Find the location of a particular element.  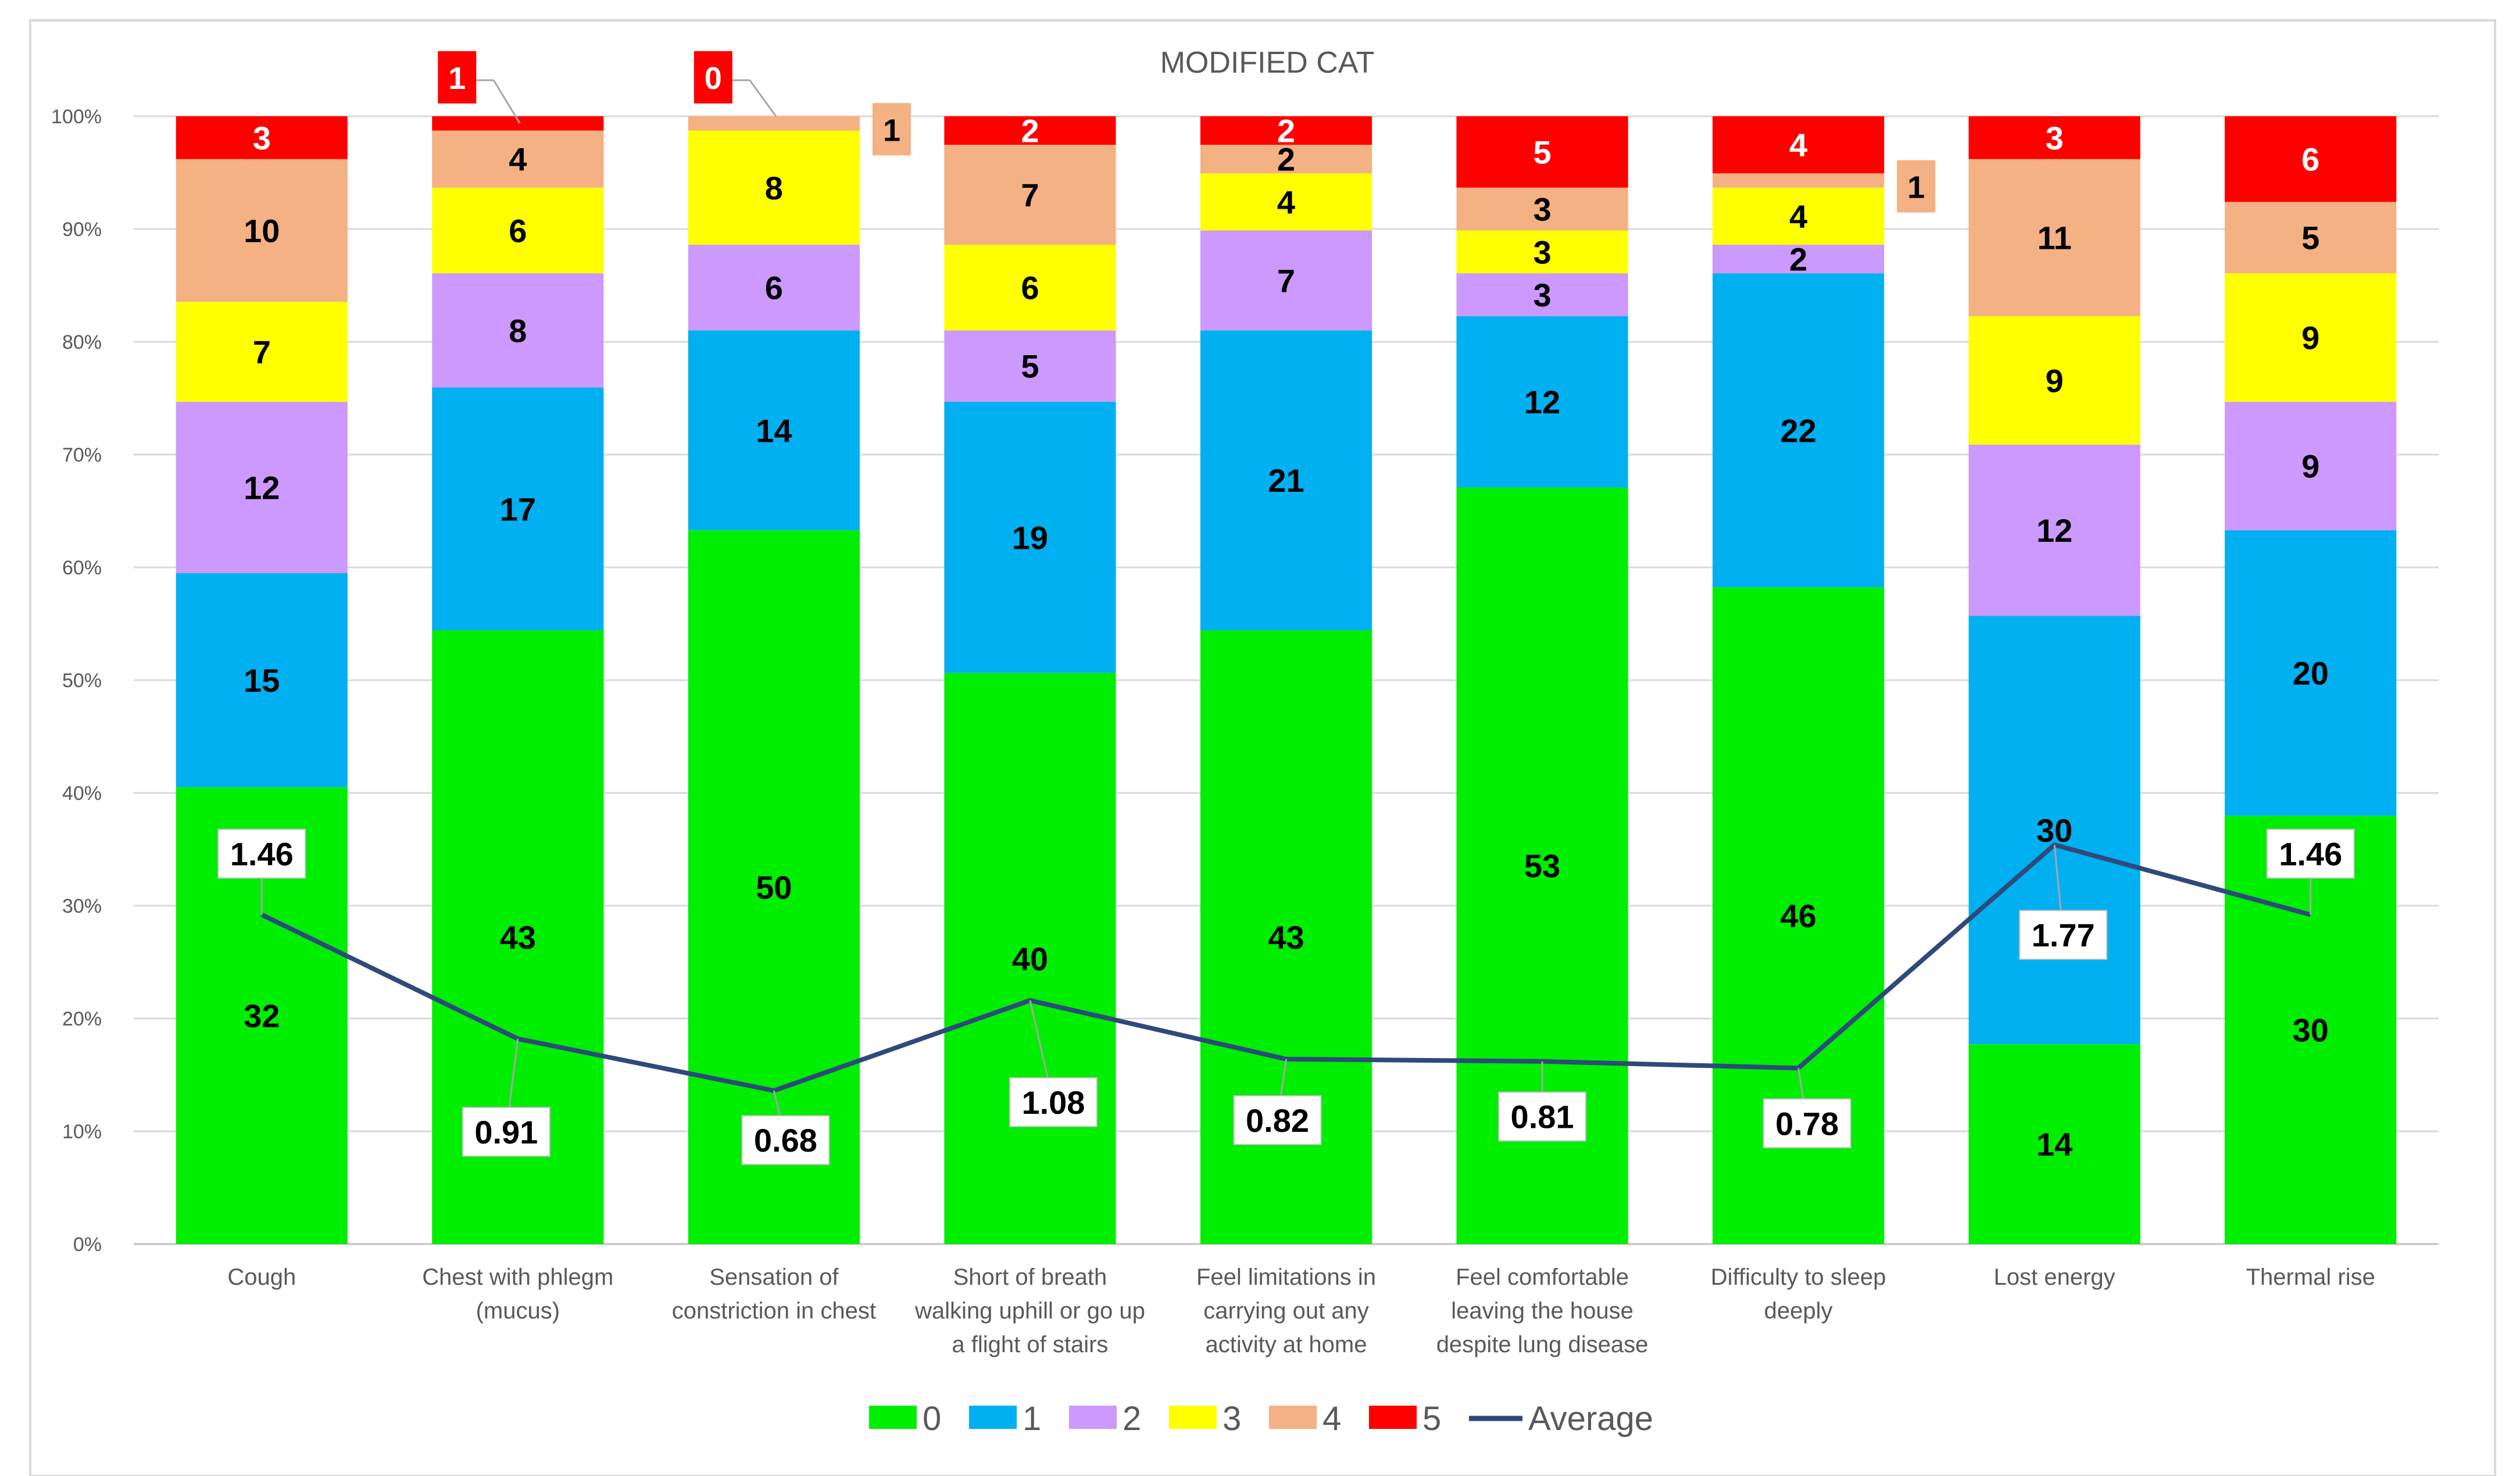

y-tick-label: 60% is located at coordinates (82, 568).